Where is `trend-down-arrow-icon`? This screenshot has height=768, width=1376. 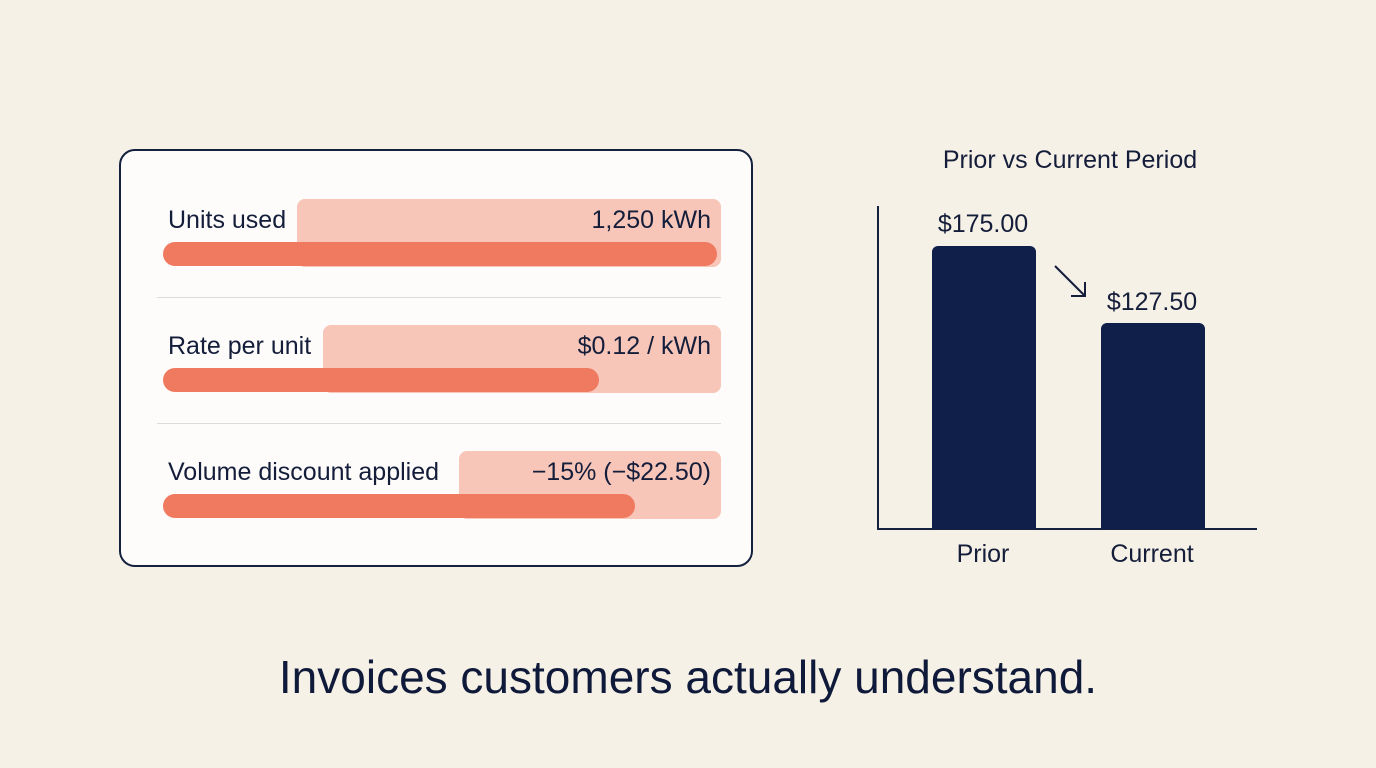
trend-down-arrow-icon is located at coordinates (1070, 281).